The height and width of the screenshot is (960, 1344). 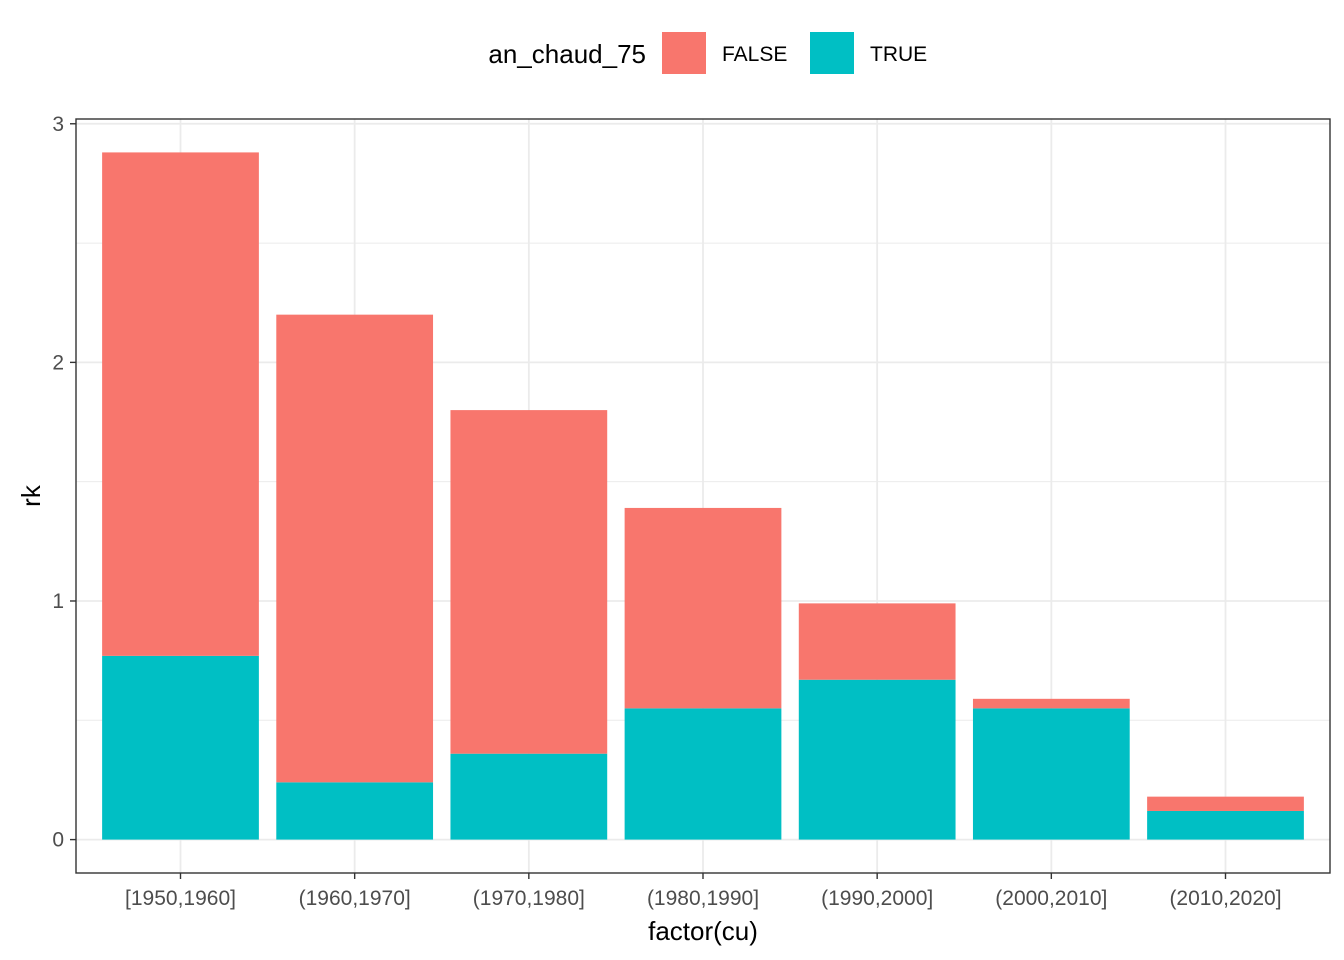 What do you see at coordinates (877, 898) in the screenshot?
I see `x-tick-label: (1990,2000]` at bounding box center [877, 898].